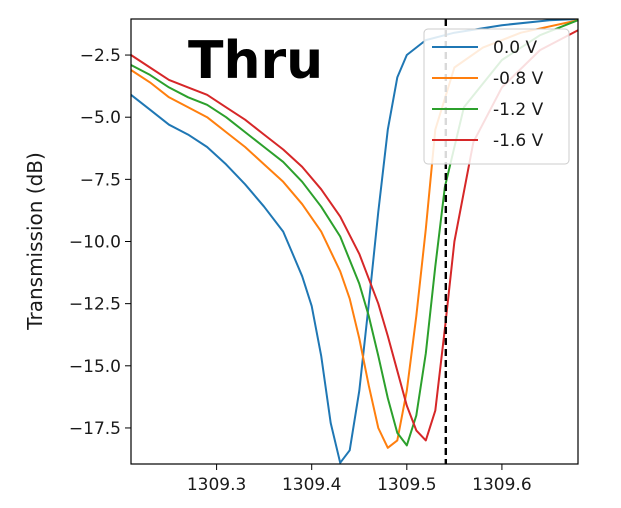 This screenshot has width=621, height=508. Describe the element at coordinates (518, 110) in the screenshot. I see `legend-label-2: -1.2 V` at that location.